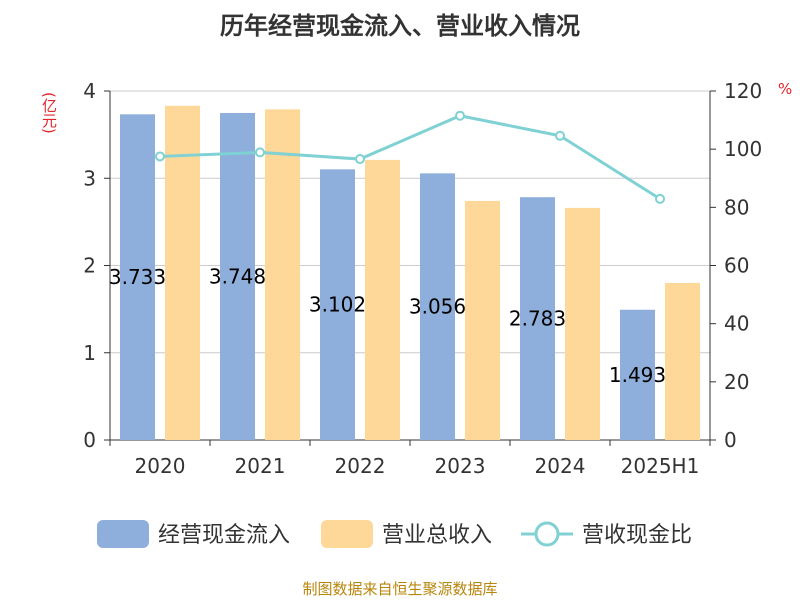  Describe the element at coordinates (736, 207) in the screenshot. I see `right-axis-tick-label: 80` at that location.